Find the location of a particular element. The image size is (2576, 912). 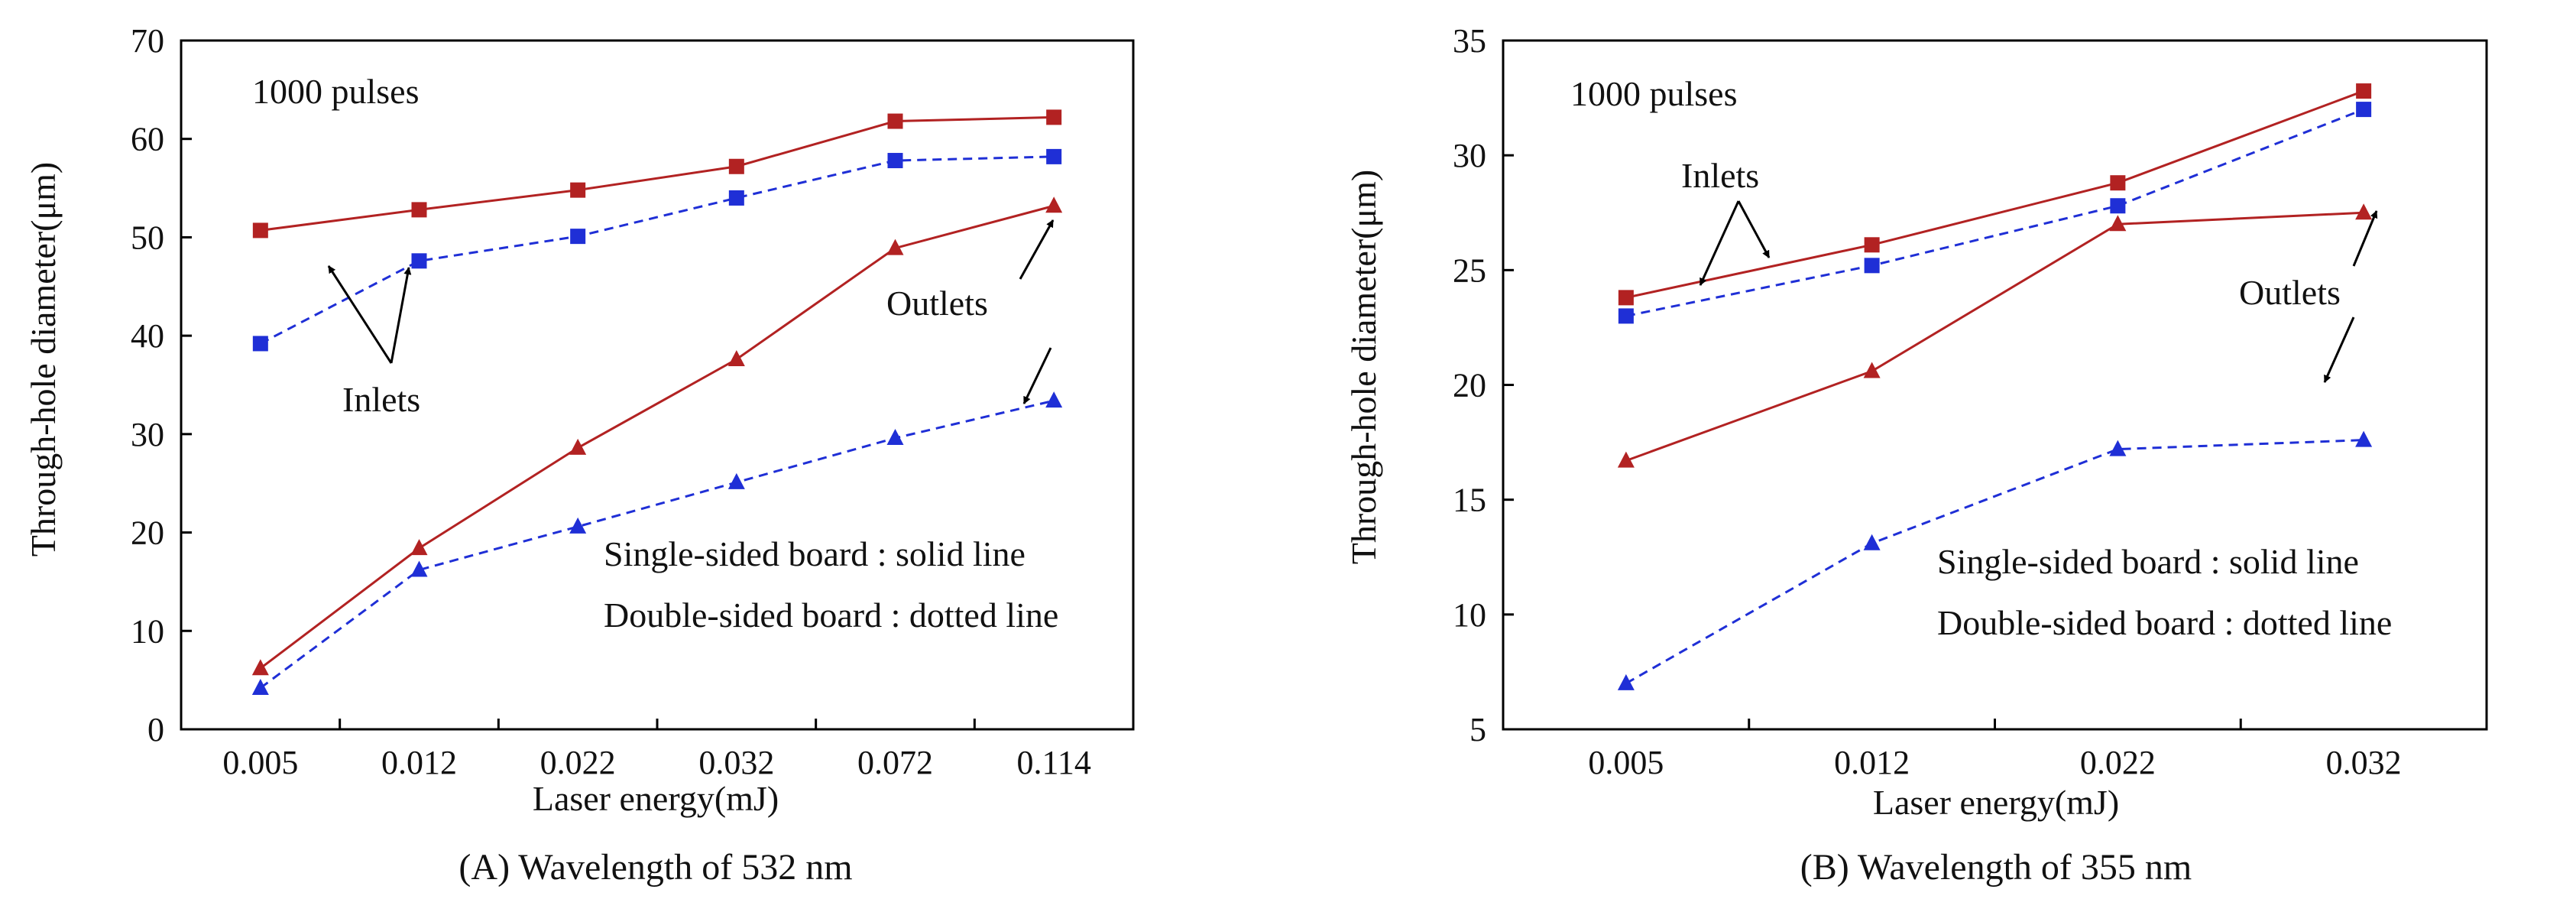

chart-b-ytick-label: 20 is located at coordinates (1470, 385).